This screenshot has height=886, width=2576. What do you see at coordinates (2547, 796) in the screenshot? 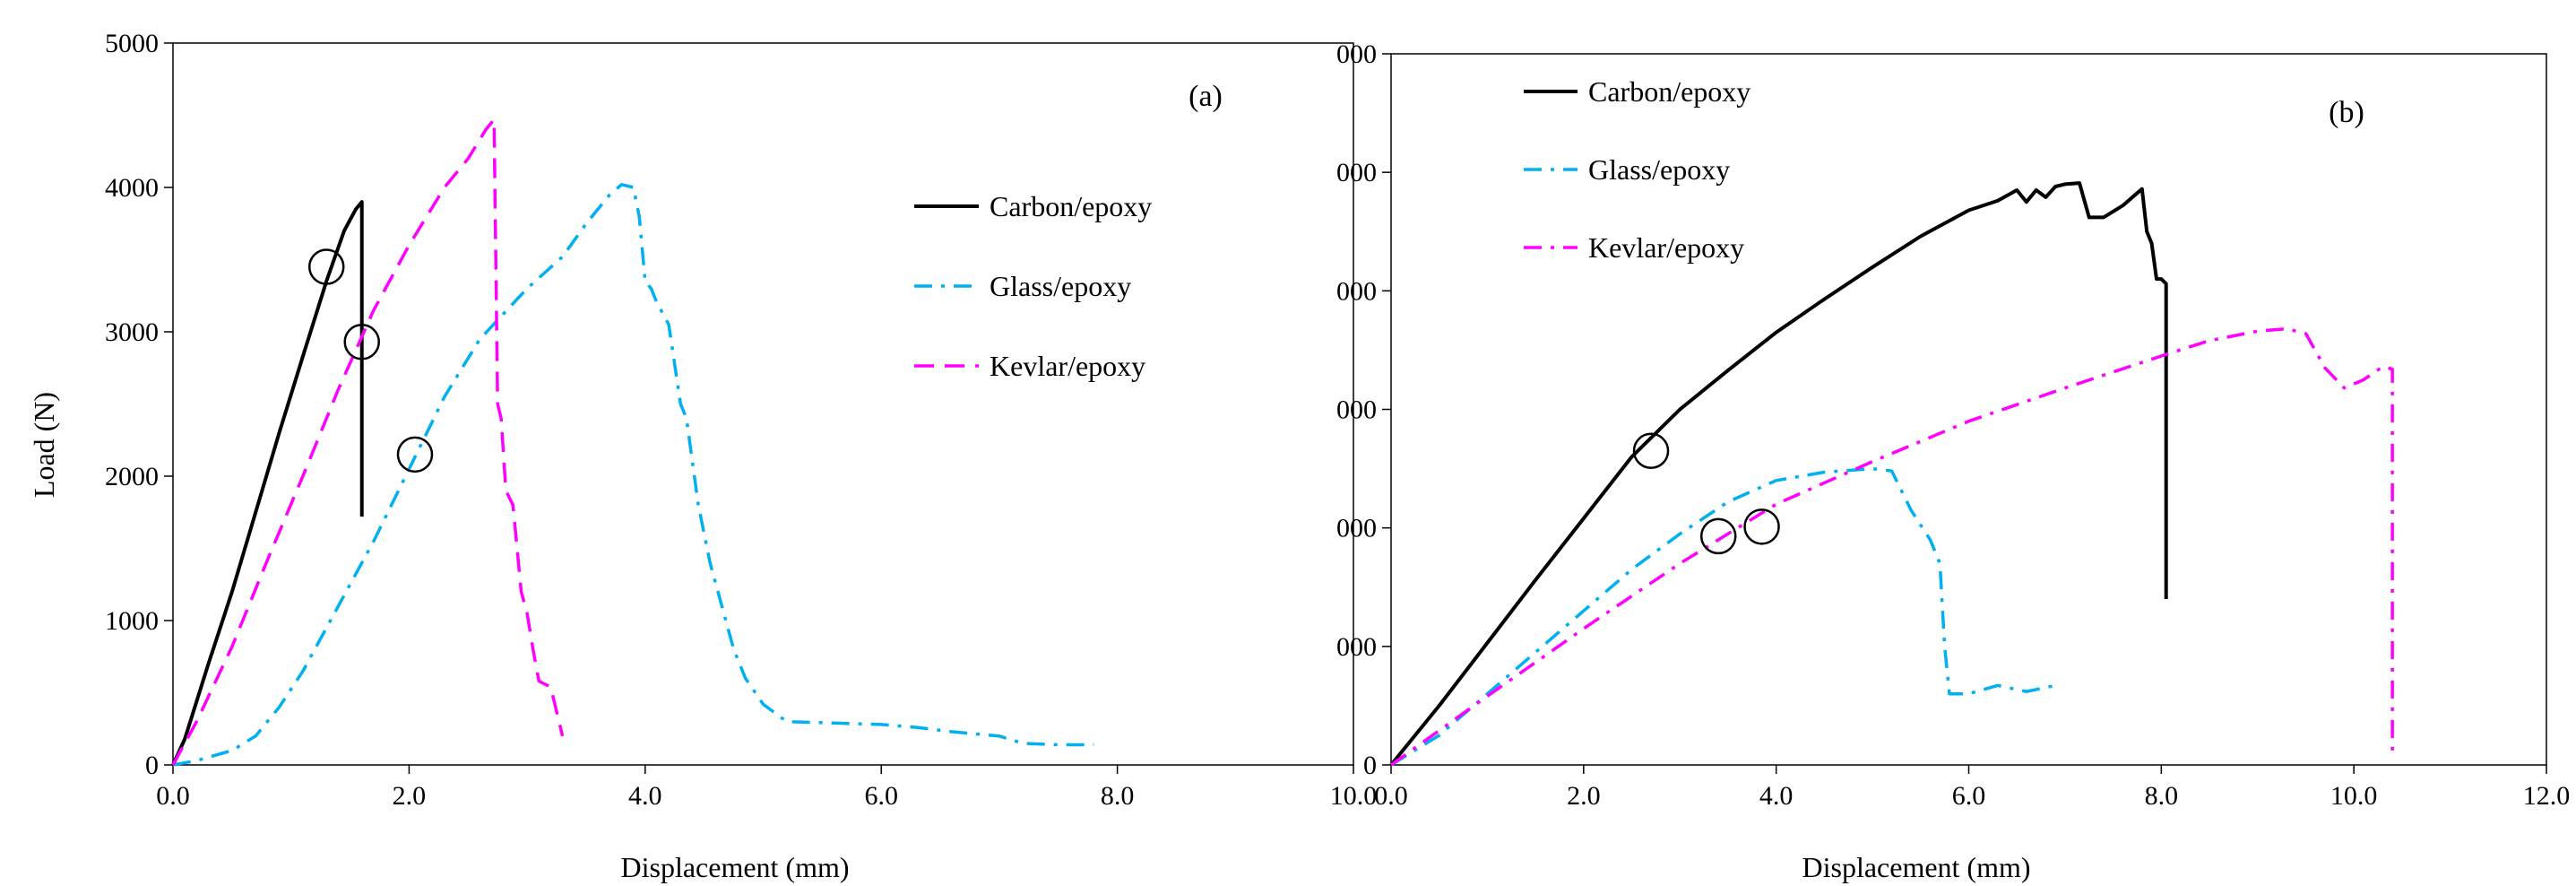
I see `x-tick-label: 12.0` at bounding box center [2547, 796].